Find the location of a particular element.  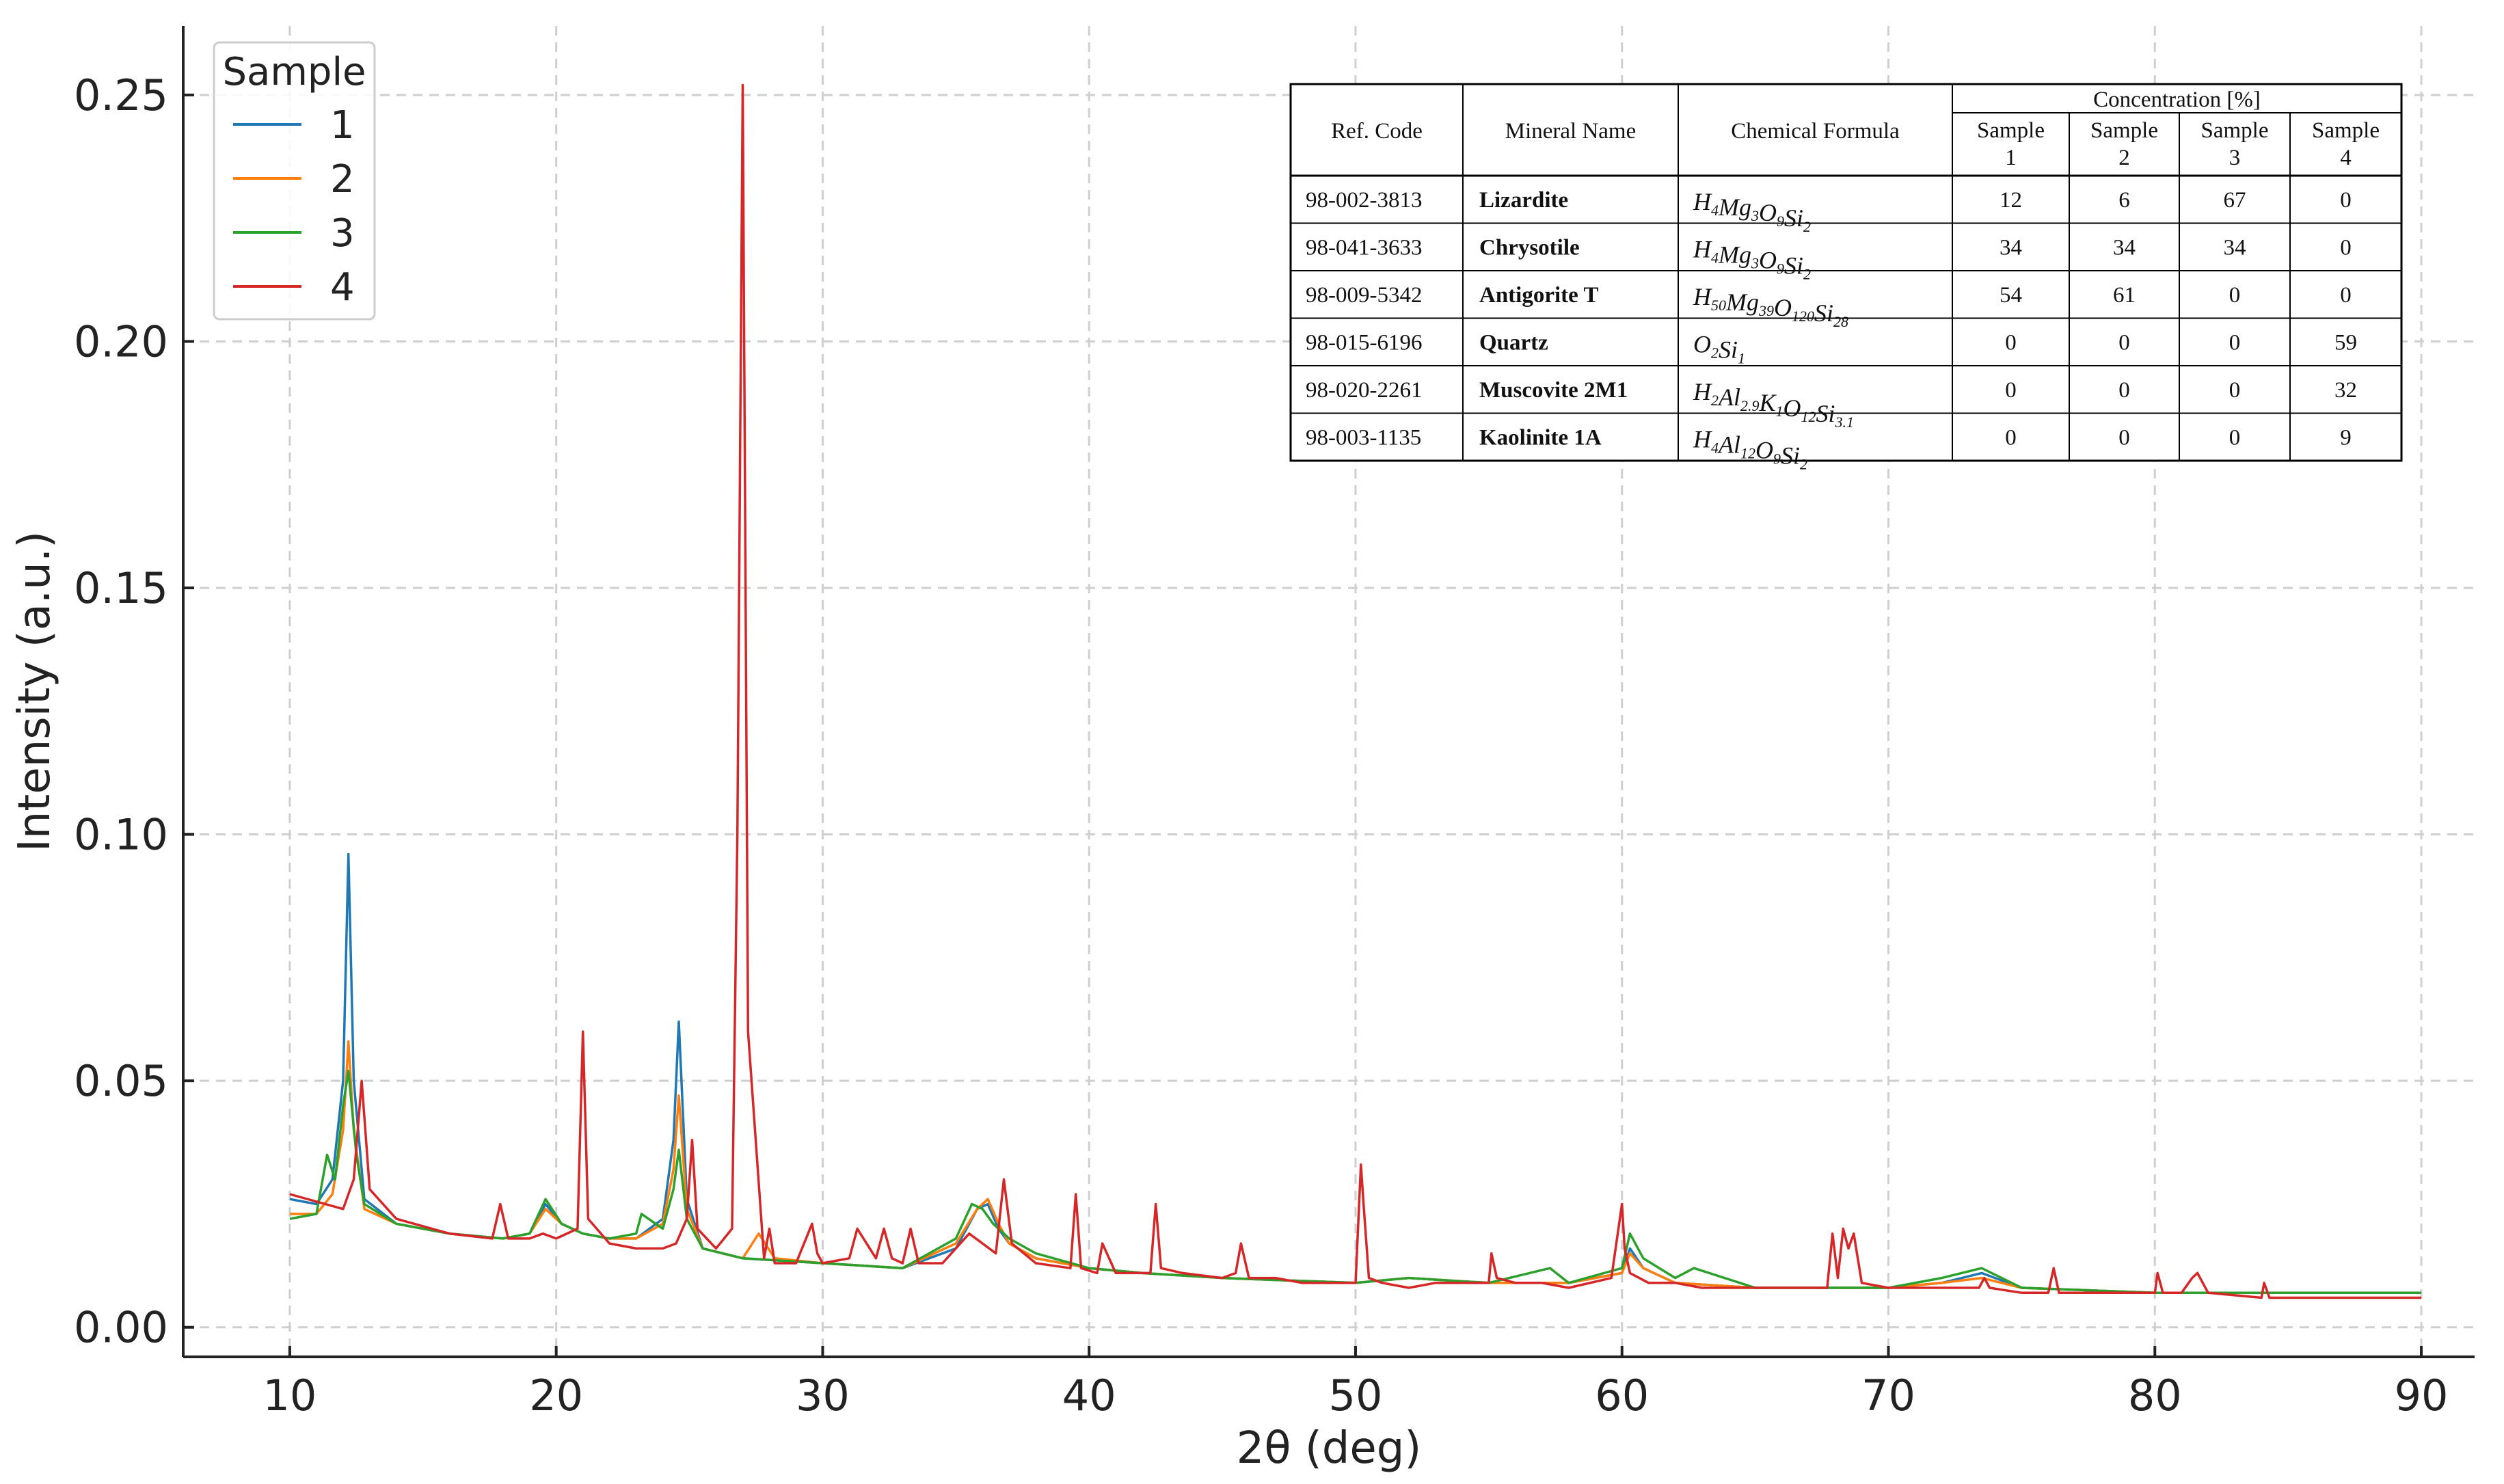

cell-ref-code: 98-015-6196 is located at coordinates (1364, 343).